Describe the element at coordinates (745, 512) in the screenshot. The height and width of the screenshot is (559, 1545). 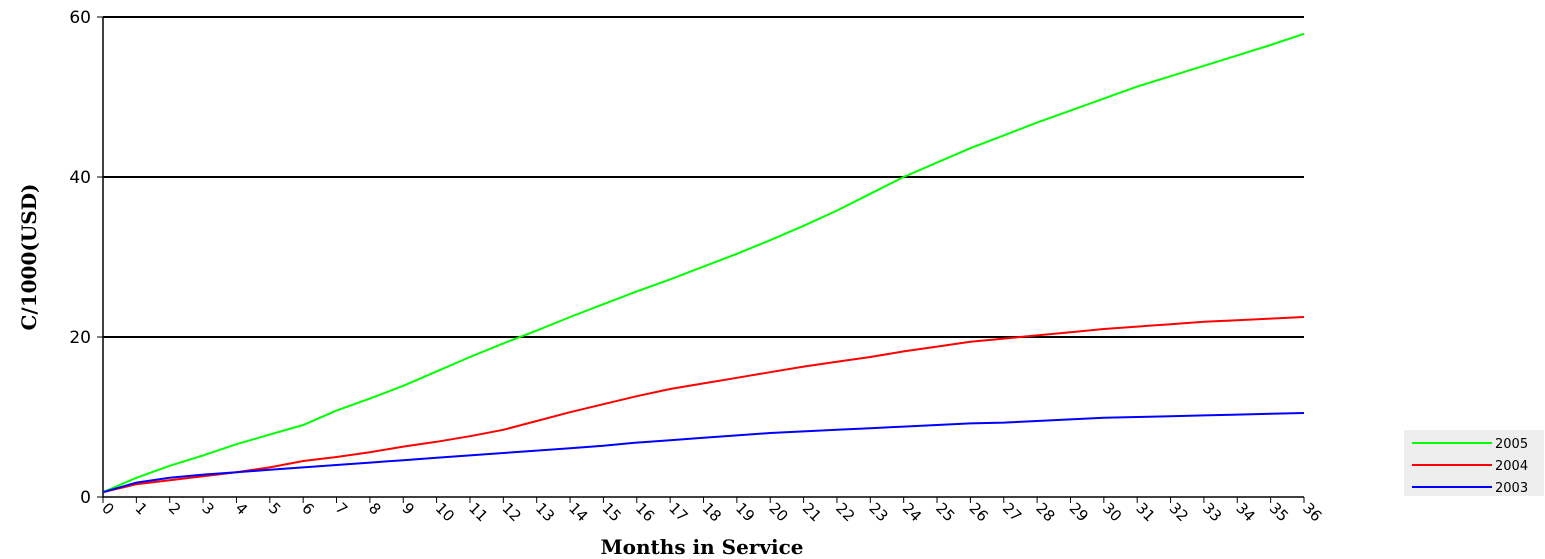
I see `x-tick-label: 19` at that location.